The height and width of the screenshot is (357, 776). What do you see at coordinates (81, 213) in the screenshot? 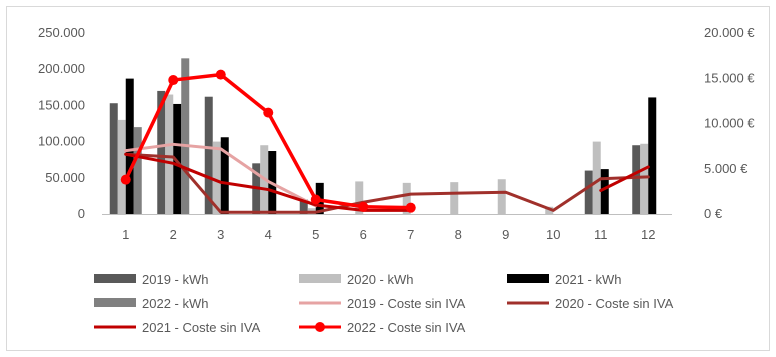
I see `y-left-tick-label: 0` at bounding box center [81, 213].